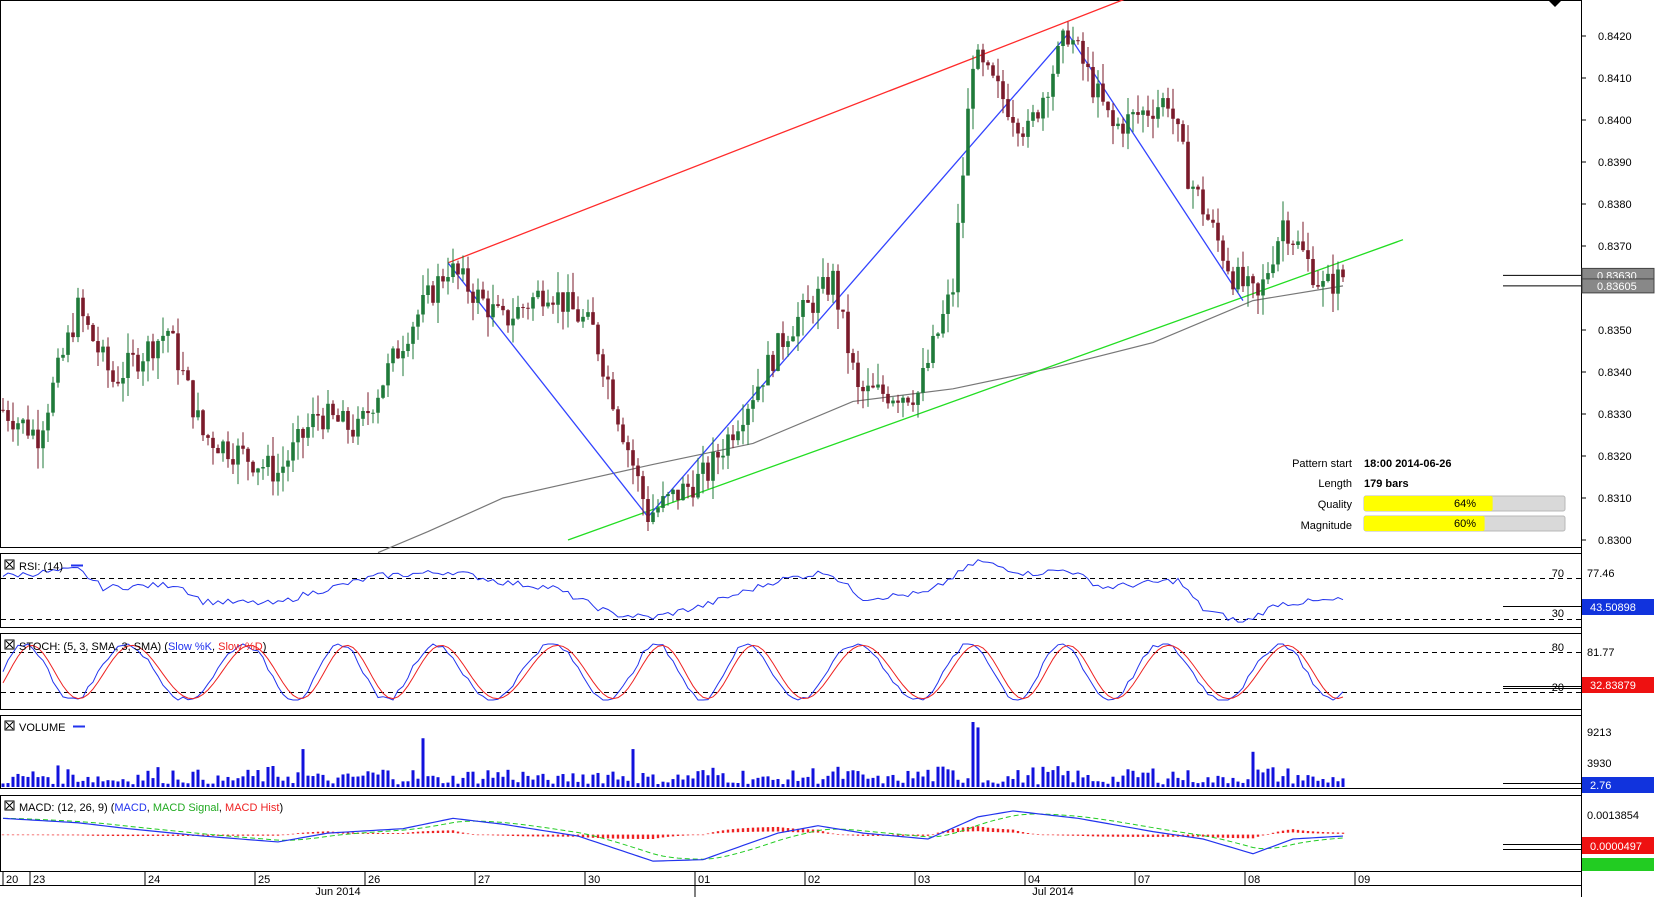  Describe the element at coordinates (484, 880) in the screenshot. I see `time-day-label: 27` at that location.